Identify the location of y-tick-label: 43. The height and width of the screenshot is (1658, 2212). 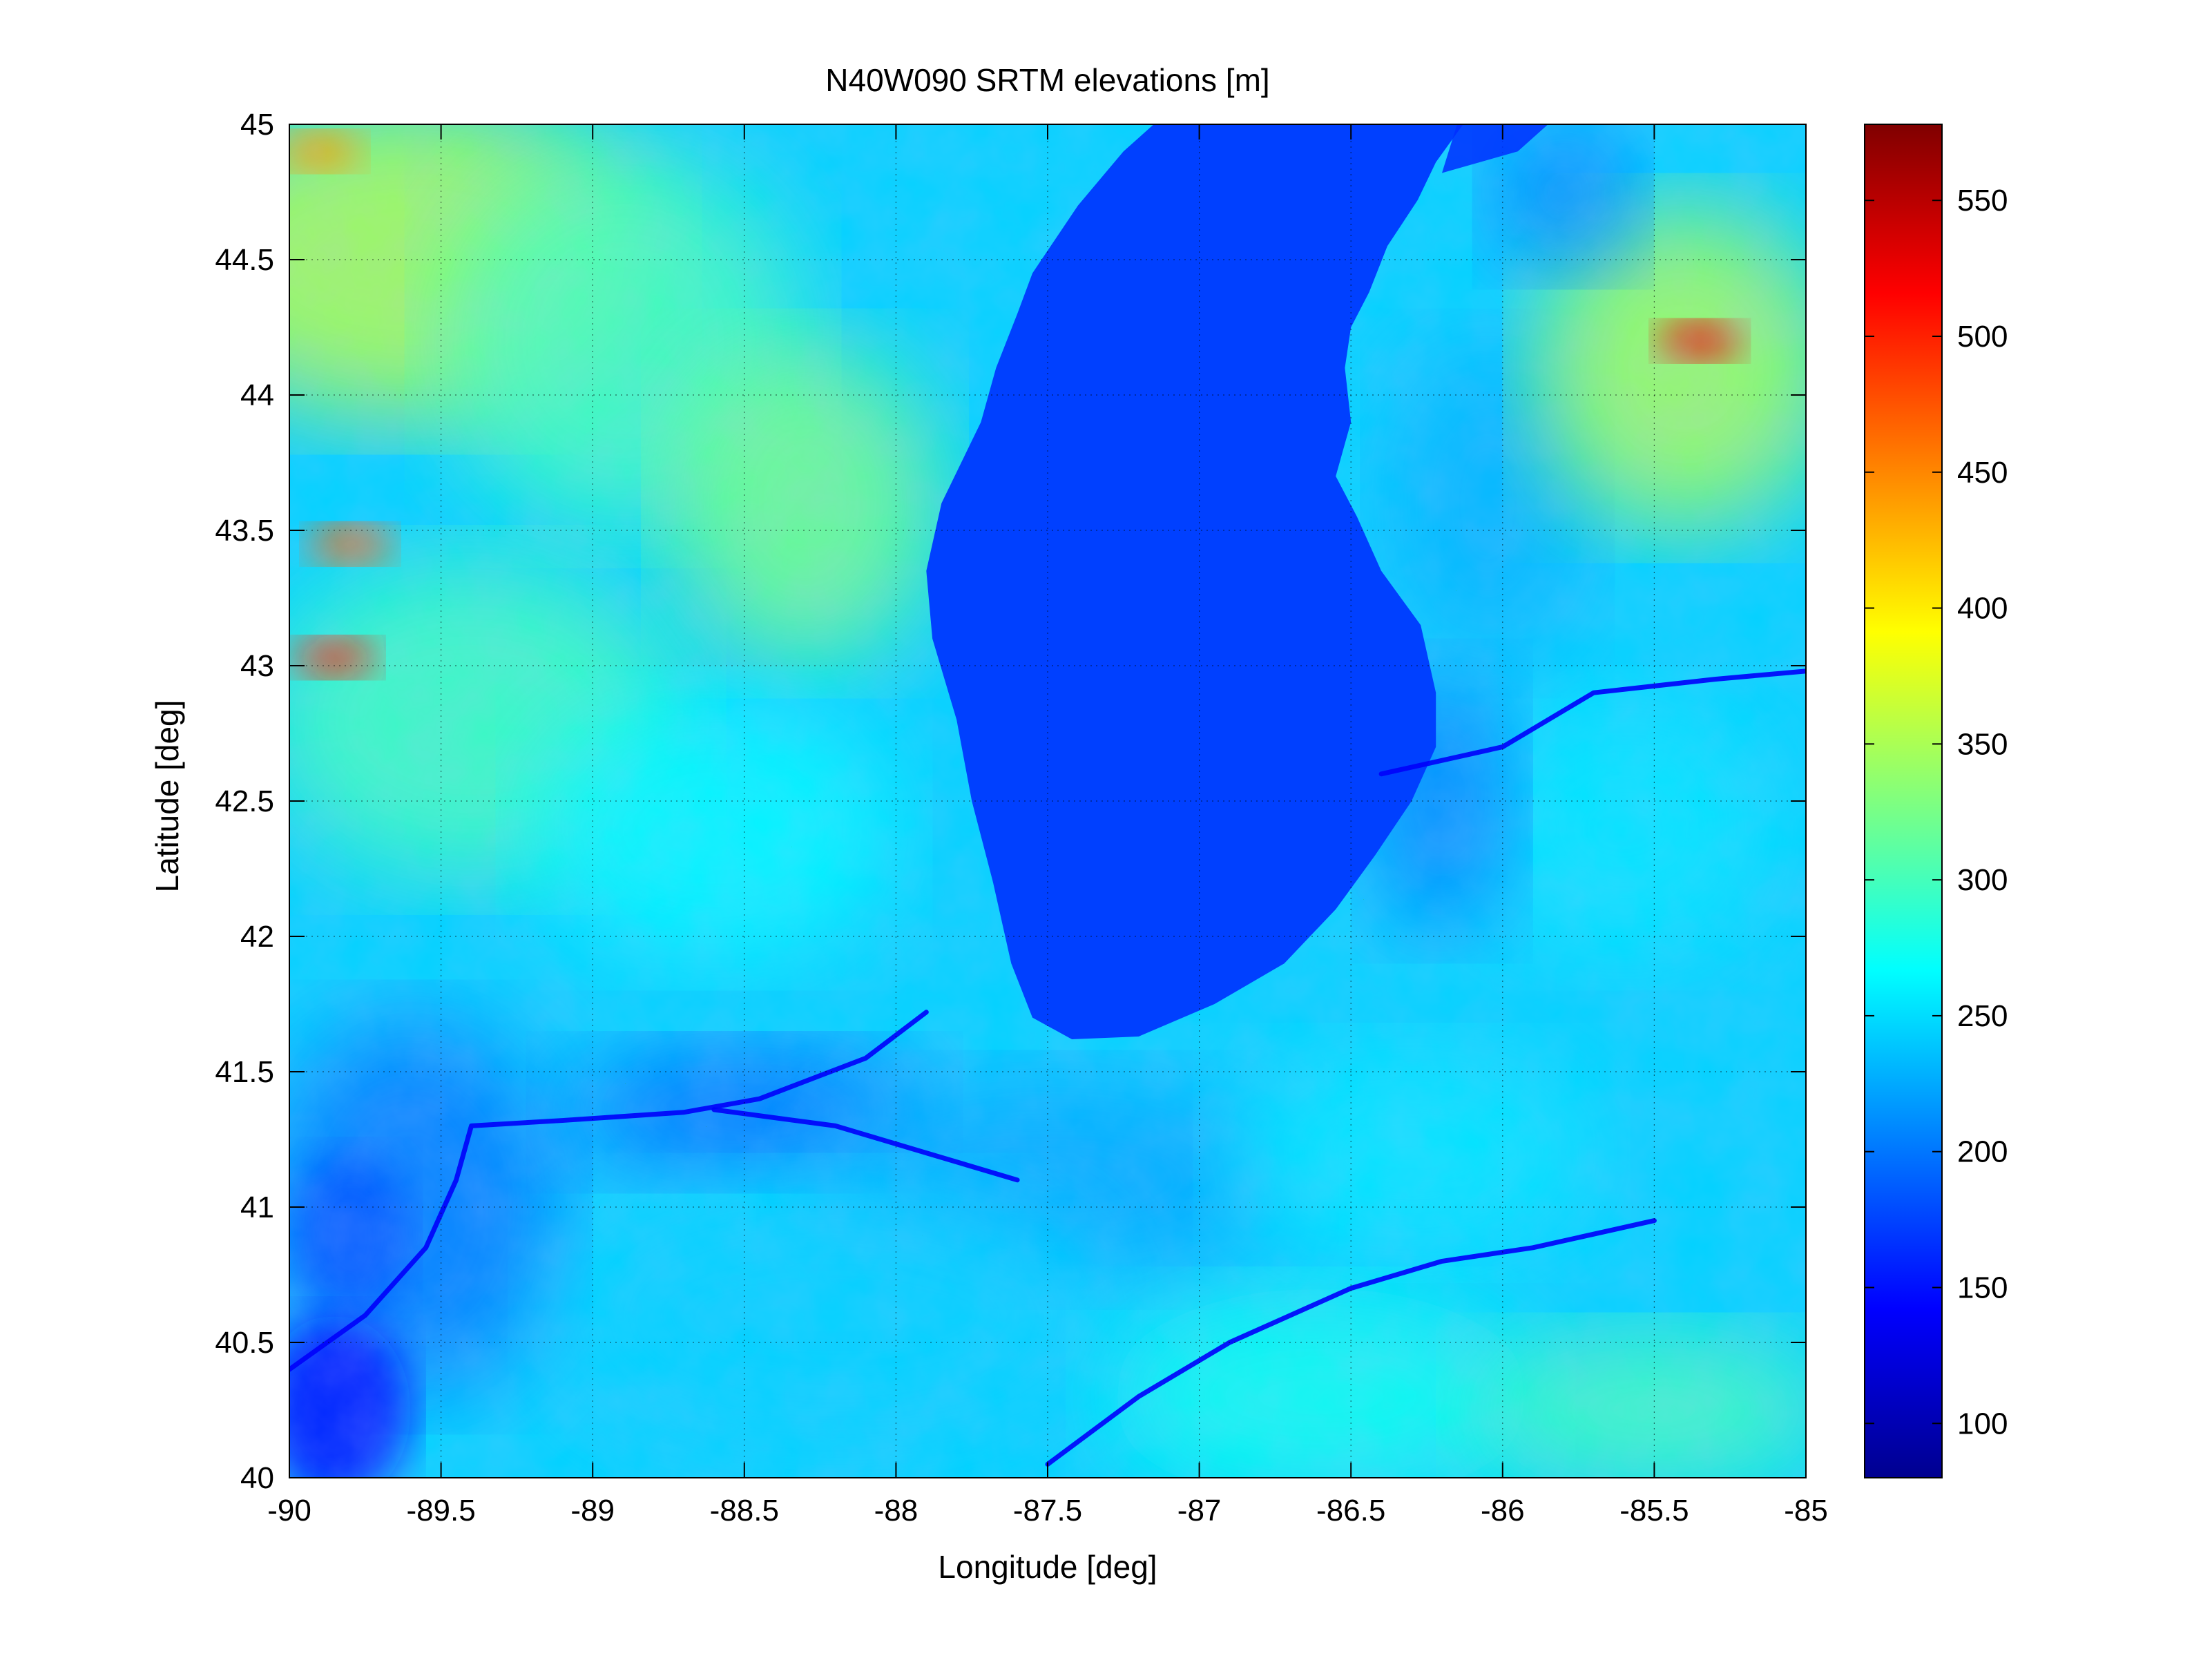
(257, 666).